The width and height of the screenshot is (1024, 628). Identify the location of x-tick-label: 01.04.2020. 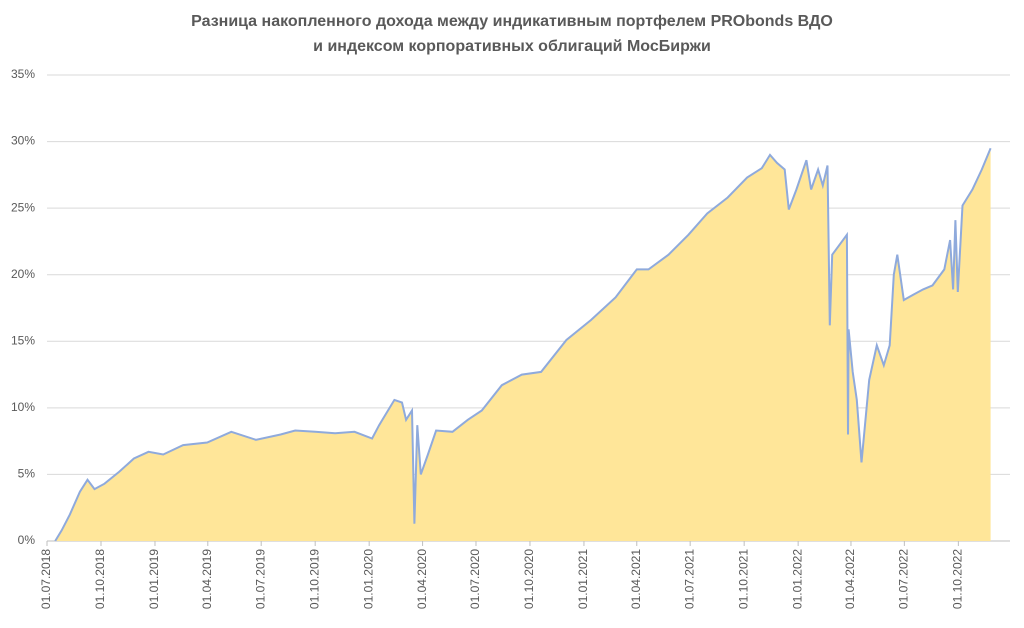
(422, 579).